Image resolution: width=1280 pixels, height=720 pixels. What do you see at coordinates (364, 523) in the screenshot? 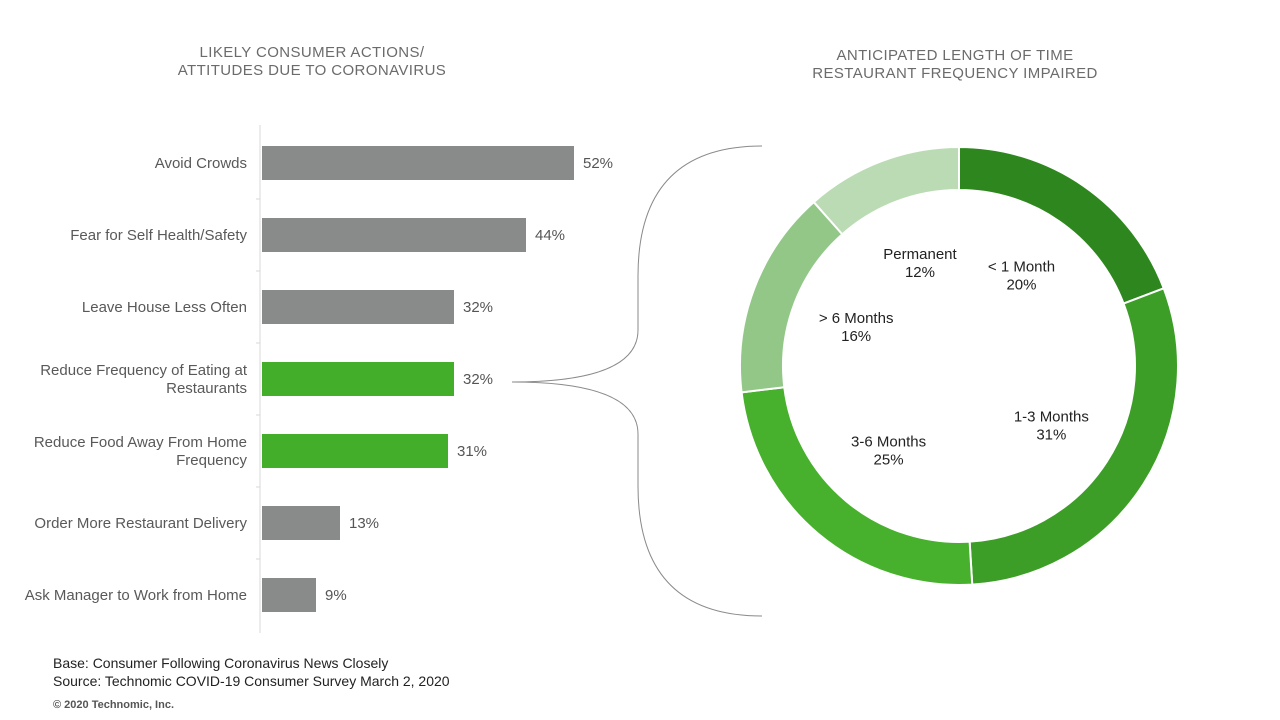
I see `bar-value-label: 13%` at bounding box center [364, 523].